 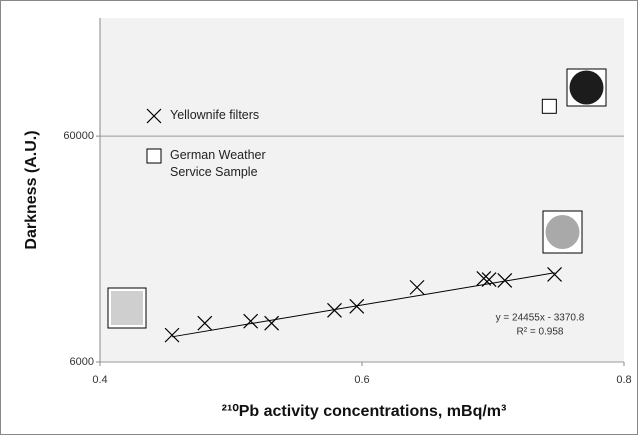 What do you see at coordinates (78, 136) in the screenshot?
I see `y-tick-label: 60000` at bounding box center [78, 136].